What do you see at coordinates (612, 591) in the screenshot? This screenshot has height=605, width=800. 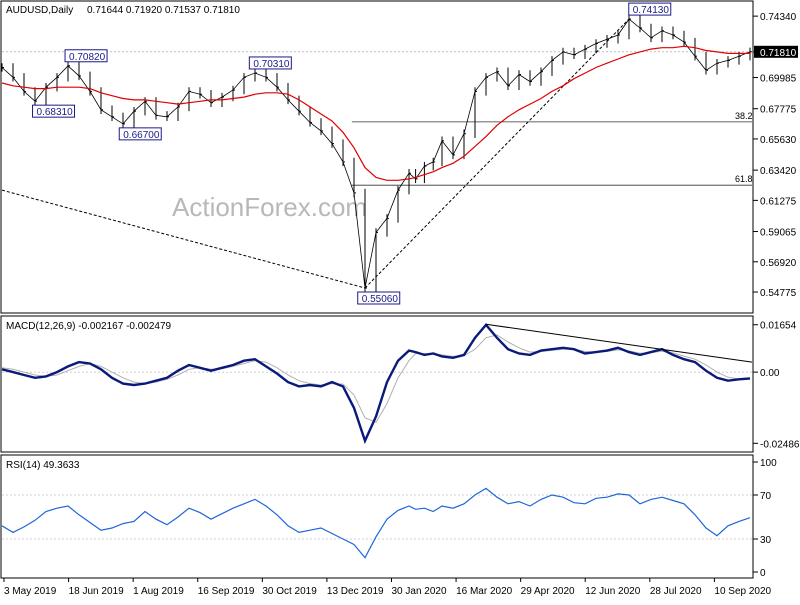 I see `x-tick-label: 12 Jun 2020` at bounding box center [612, 591].